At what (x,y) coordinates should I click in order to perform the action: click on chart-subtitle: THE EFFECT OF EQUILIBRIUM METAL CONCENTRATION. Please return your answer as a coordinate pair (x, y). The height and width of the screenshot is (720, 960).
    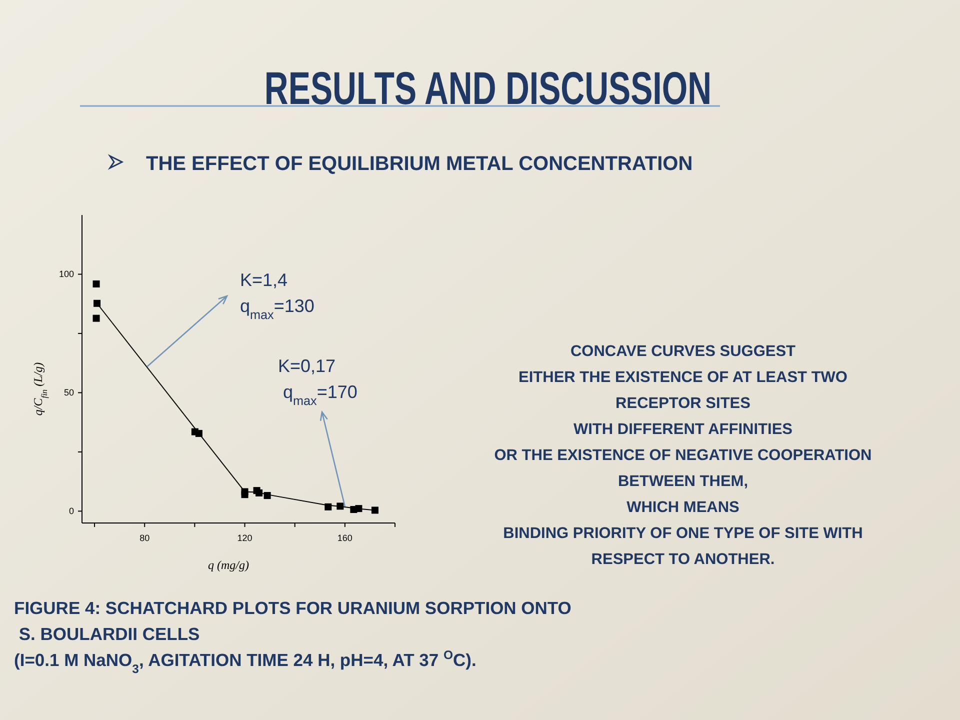
    Looking at the image, I should click on (419, 164).